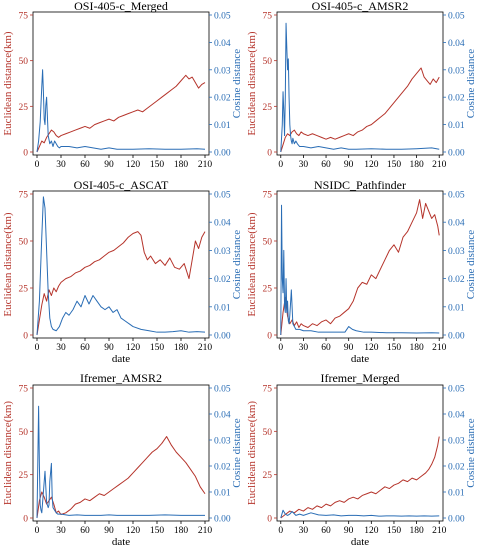  I want to click on chart-title: NSIDC_Pathfinder, so click(360, 185).